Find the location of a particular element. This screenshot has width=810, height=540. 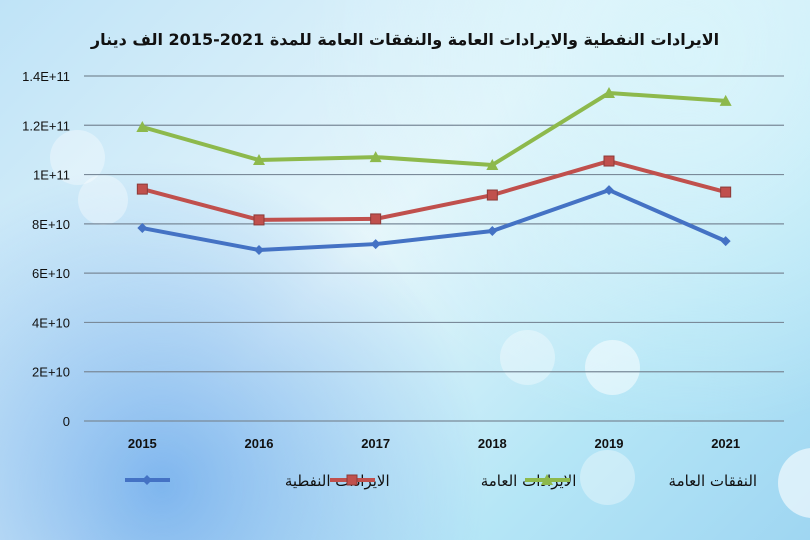

legend-label: النفقات العامة is located at coordinates (713, 481).